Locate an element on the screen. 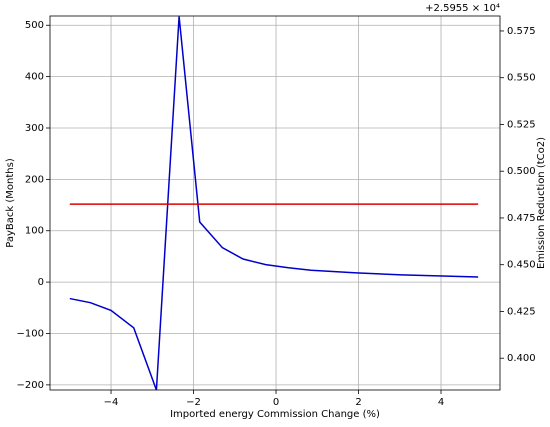 The height and width of the screenshot is (427, 550). y-axis-label: PayBack (Months) is located at coordinates (10, 203).